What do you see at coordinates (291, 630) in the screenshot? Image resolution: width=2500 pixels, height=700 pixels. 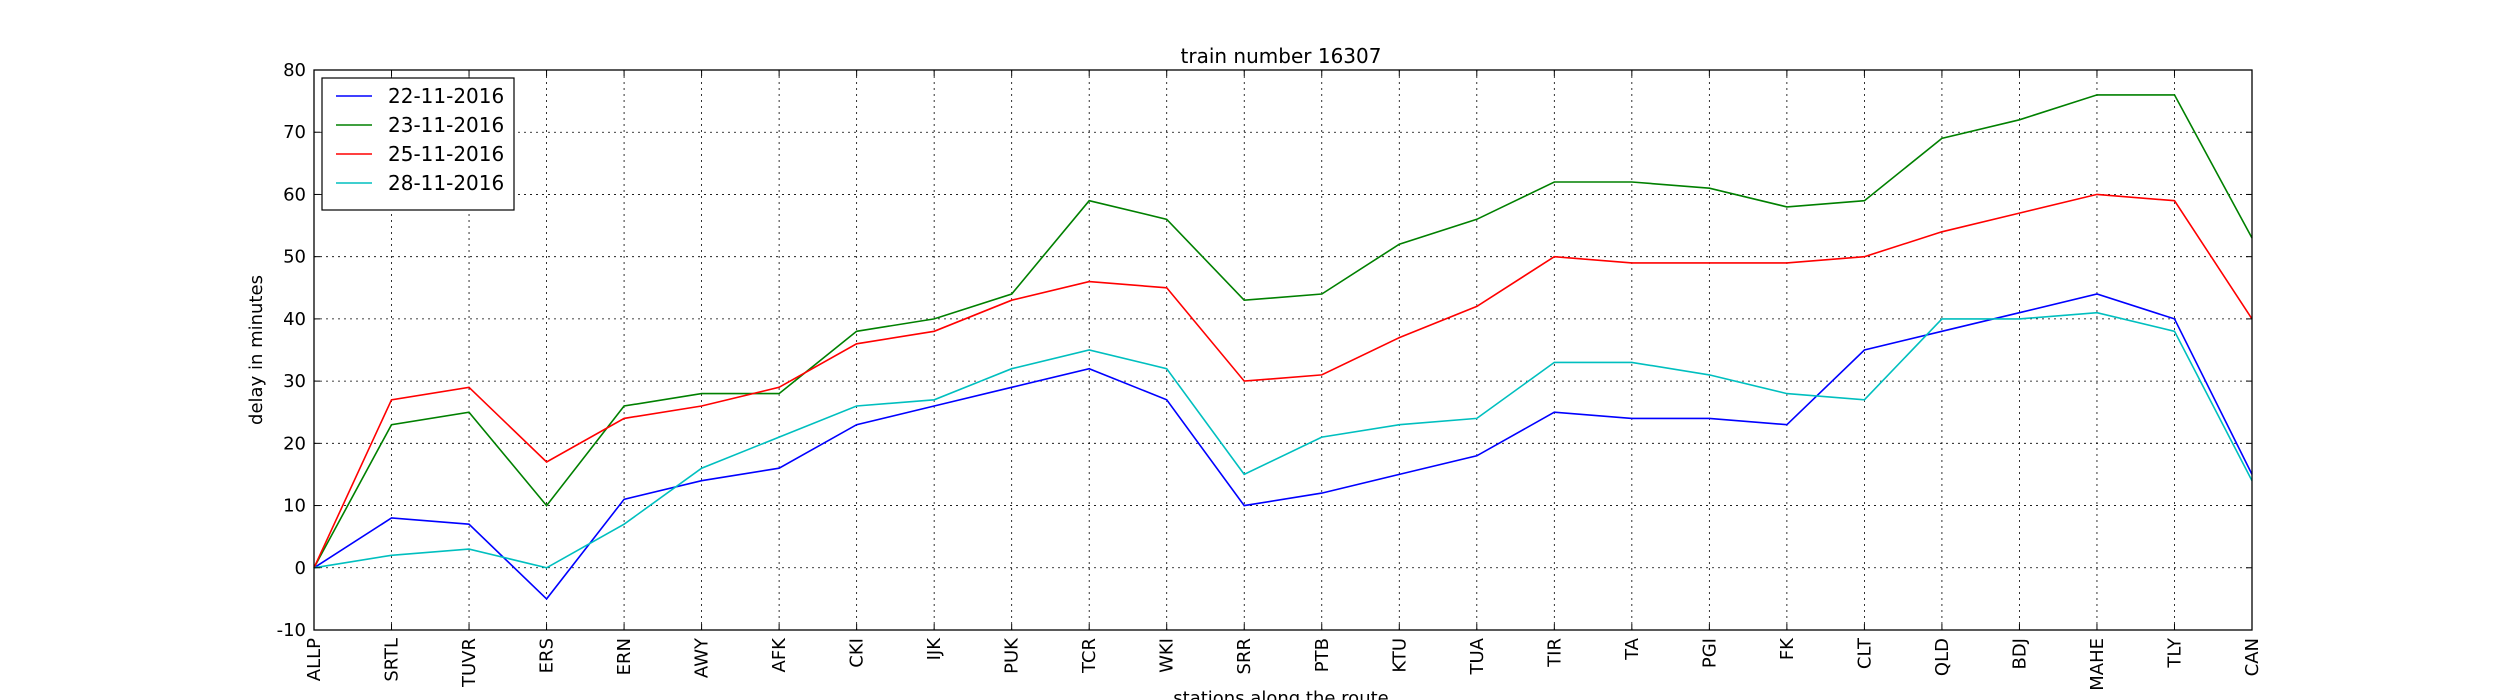 I see `y-tick-label: -10` at bounding box center [291, 630].